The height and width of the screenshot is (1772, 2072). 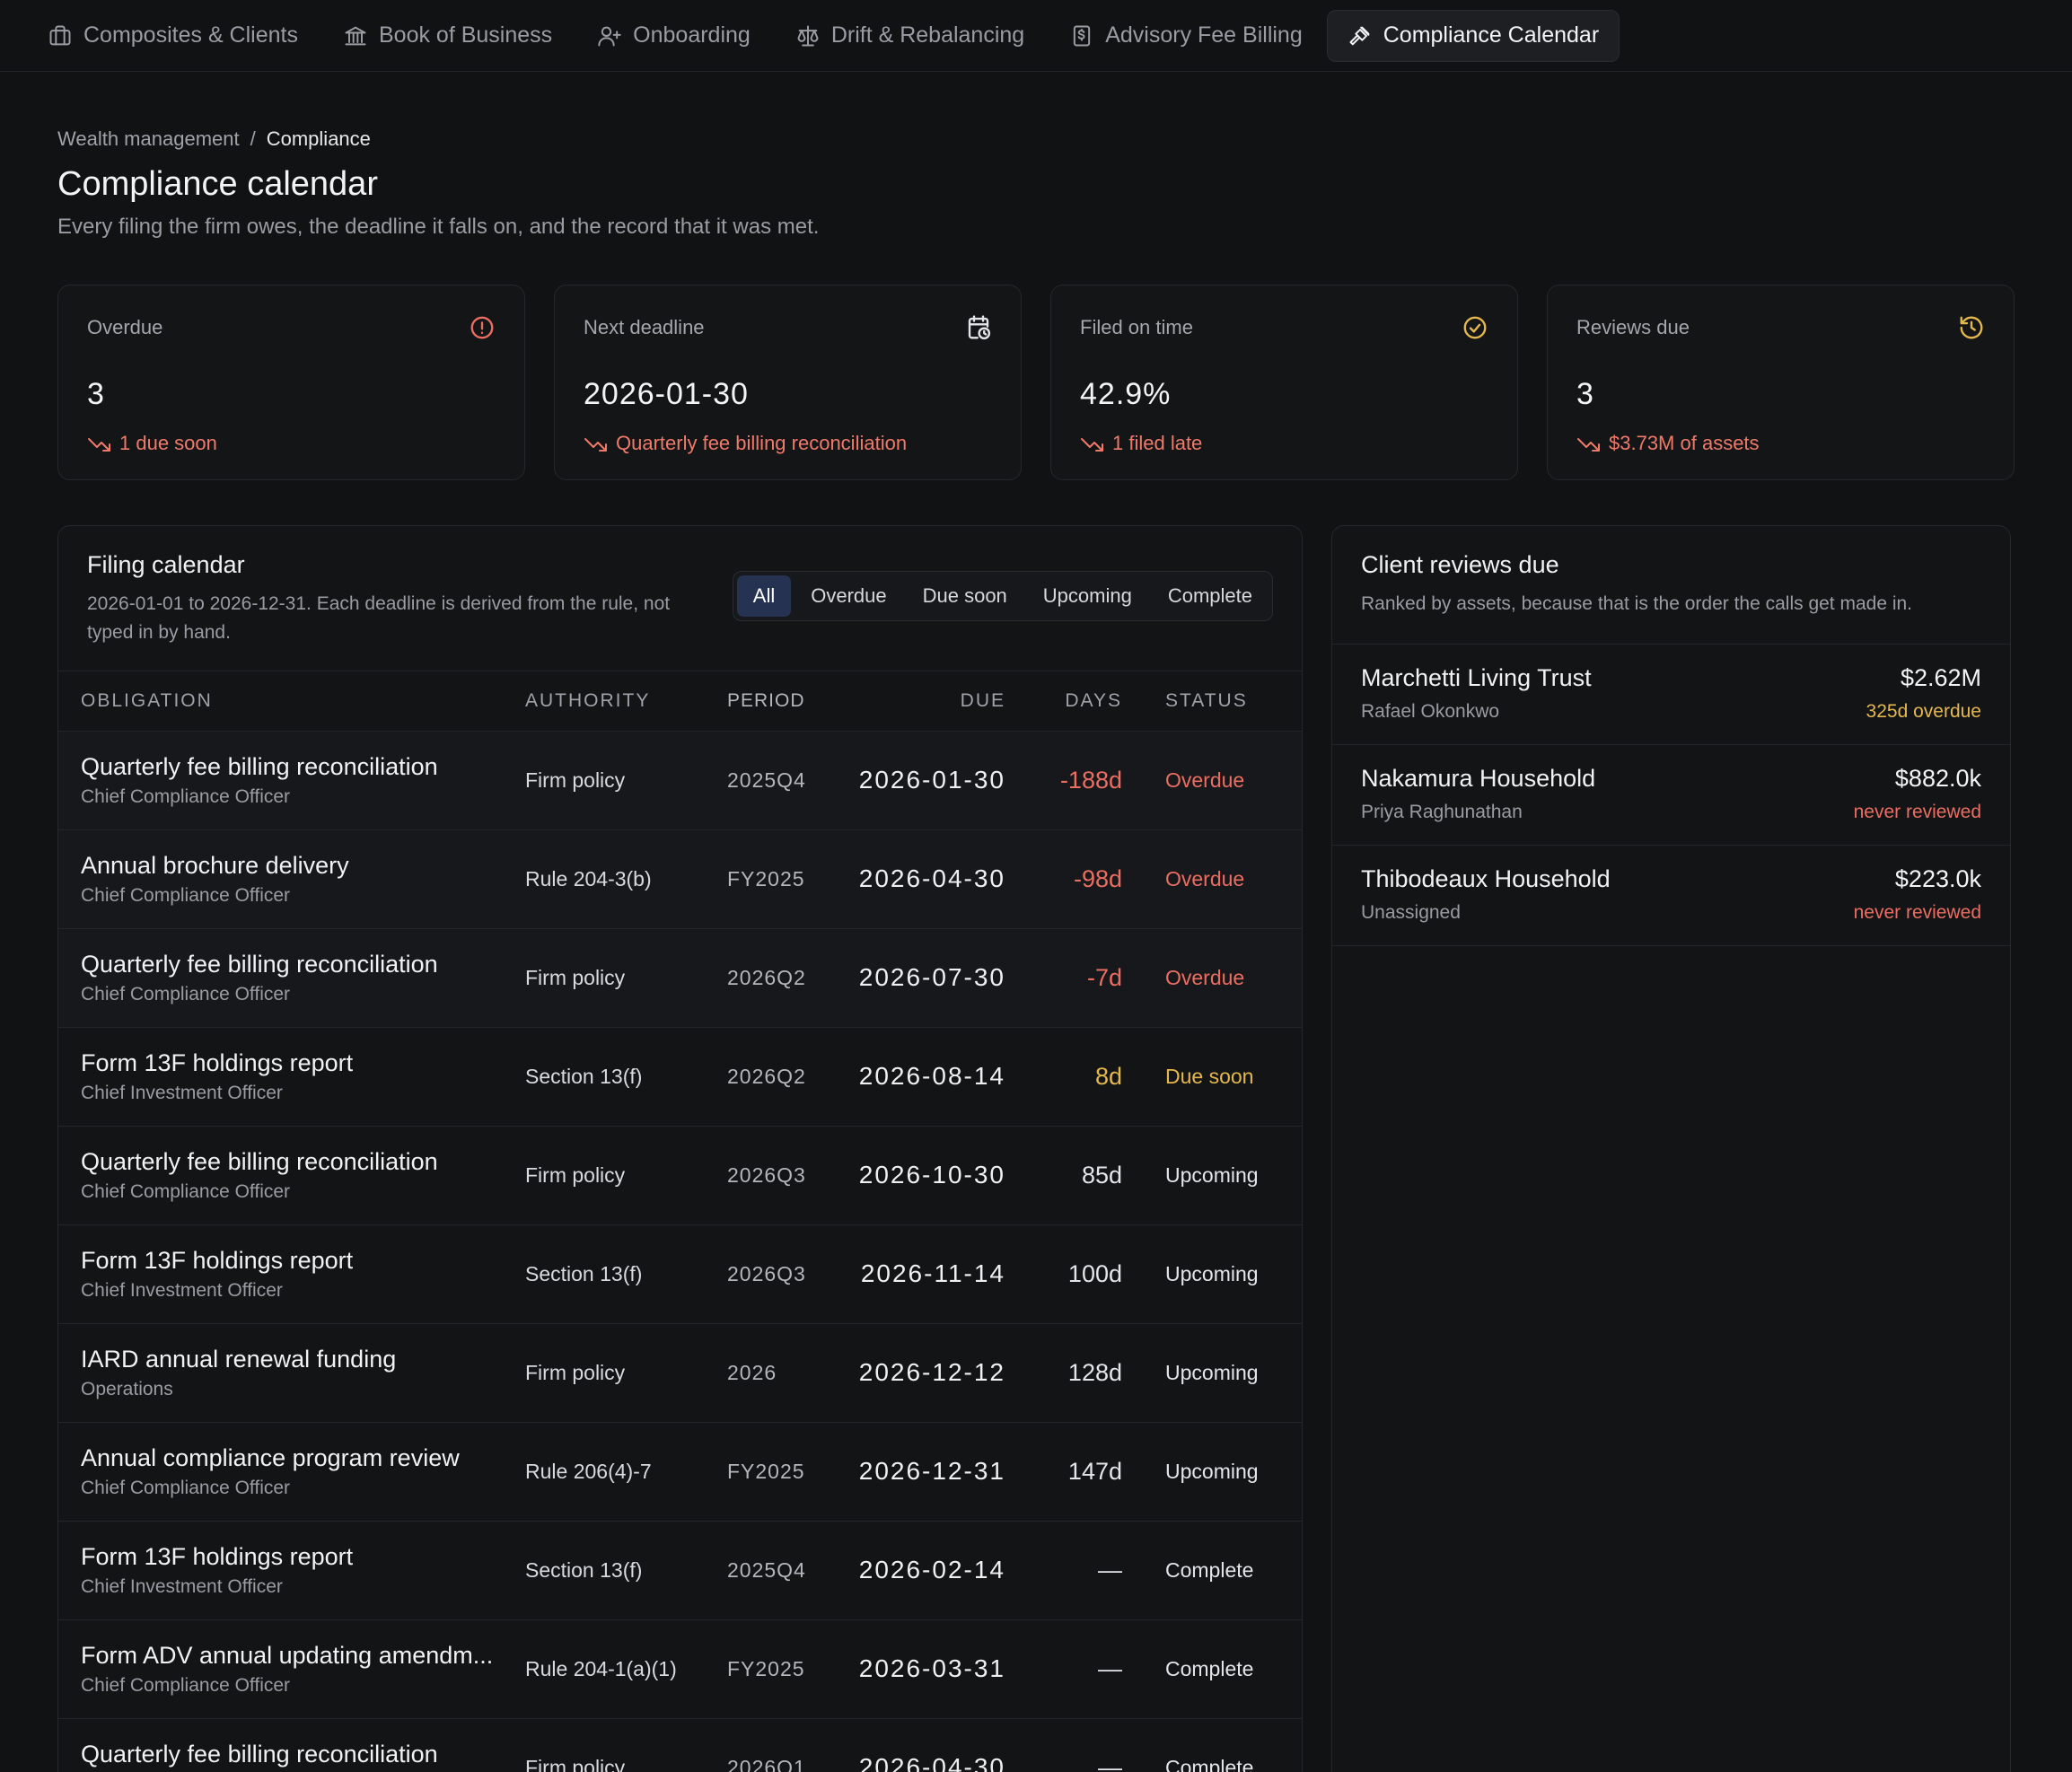 What do you see at coordinates (1063, 701) in the screenshot?
I see `column-header-days: DAYS` at bounding box center [1063, 701].